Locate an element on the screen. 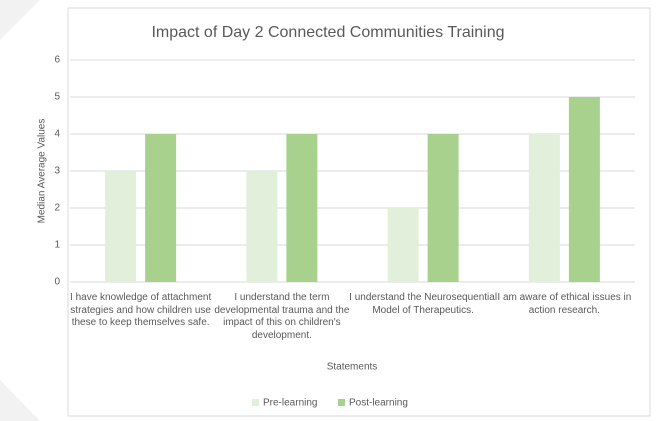 This screenshot has width=656, height=421. y-tick-label: 4 is located at coordinates (57, 134).